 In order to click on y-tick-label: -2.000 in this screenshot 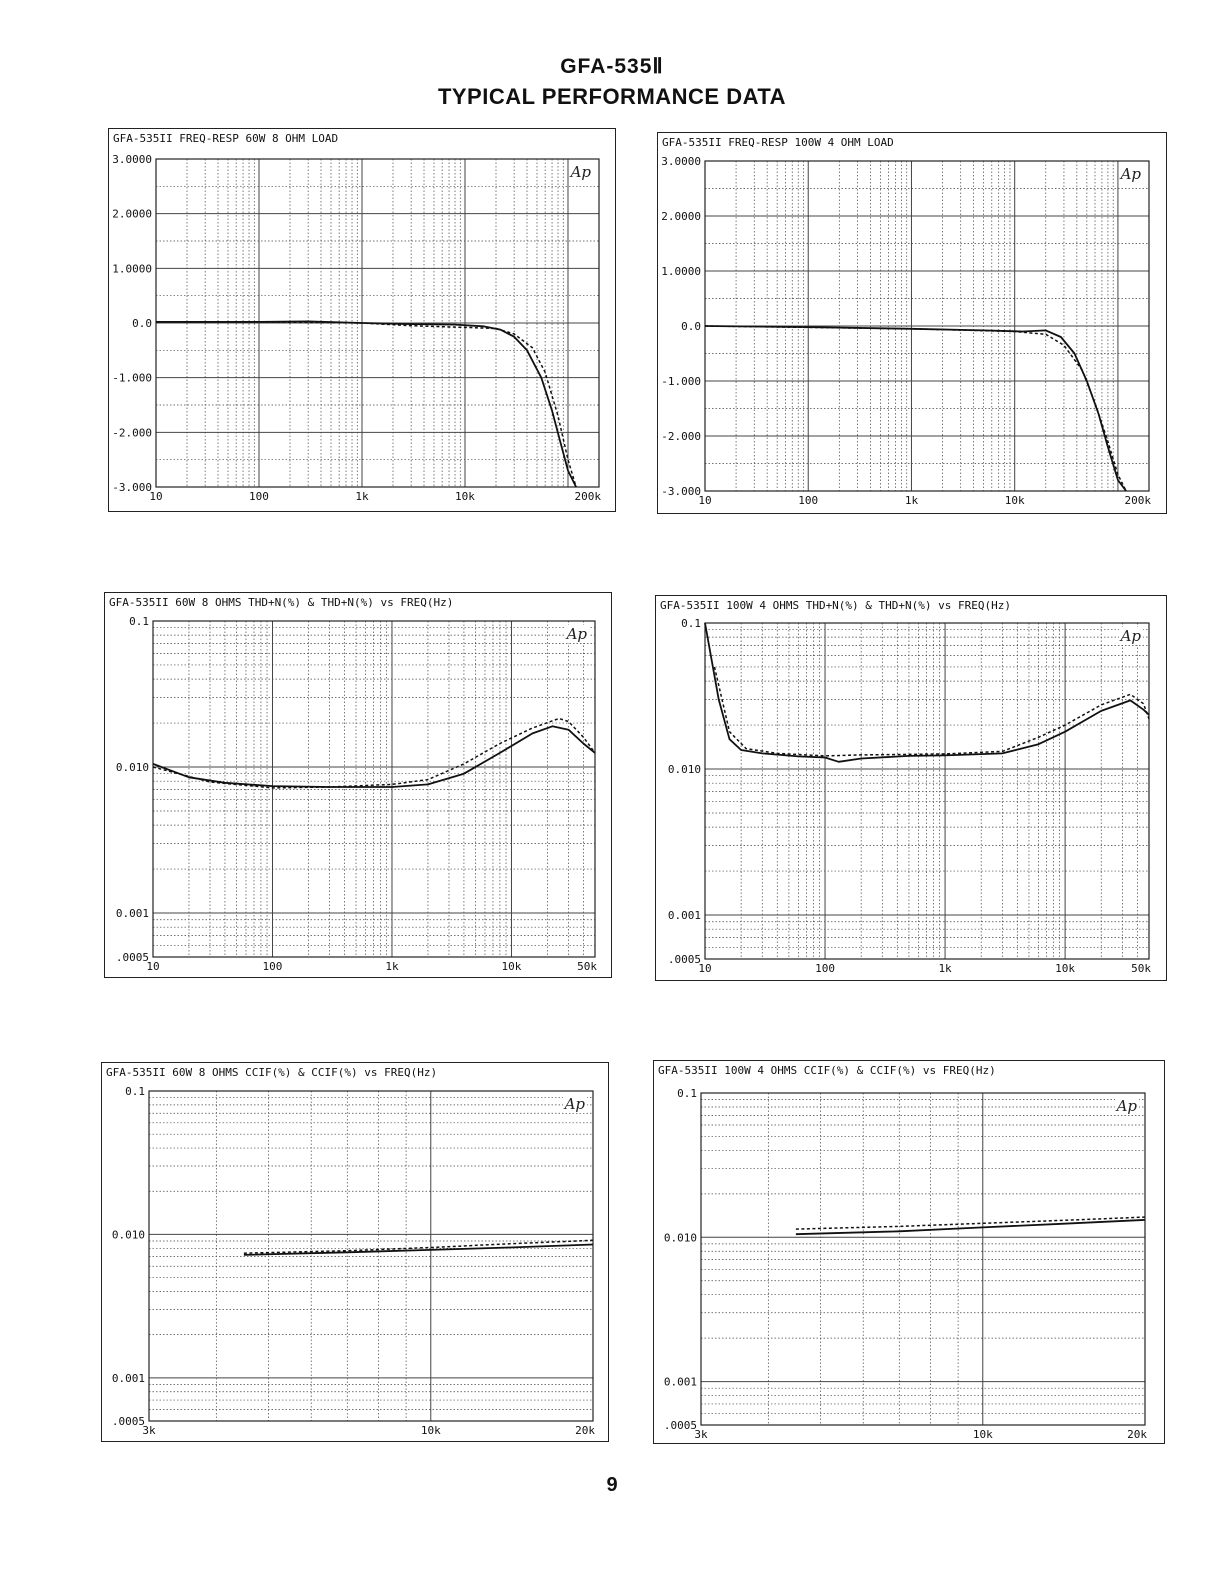, I will do `click(681, 436)`.